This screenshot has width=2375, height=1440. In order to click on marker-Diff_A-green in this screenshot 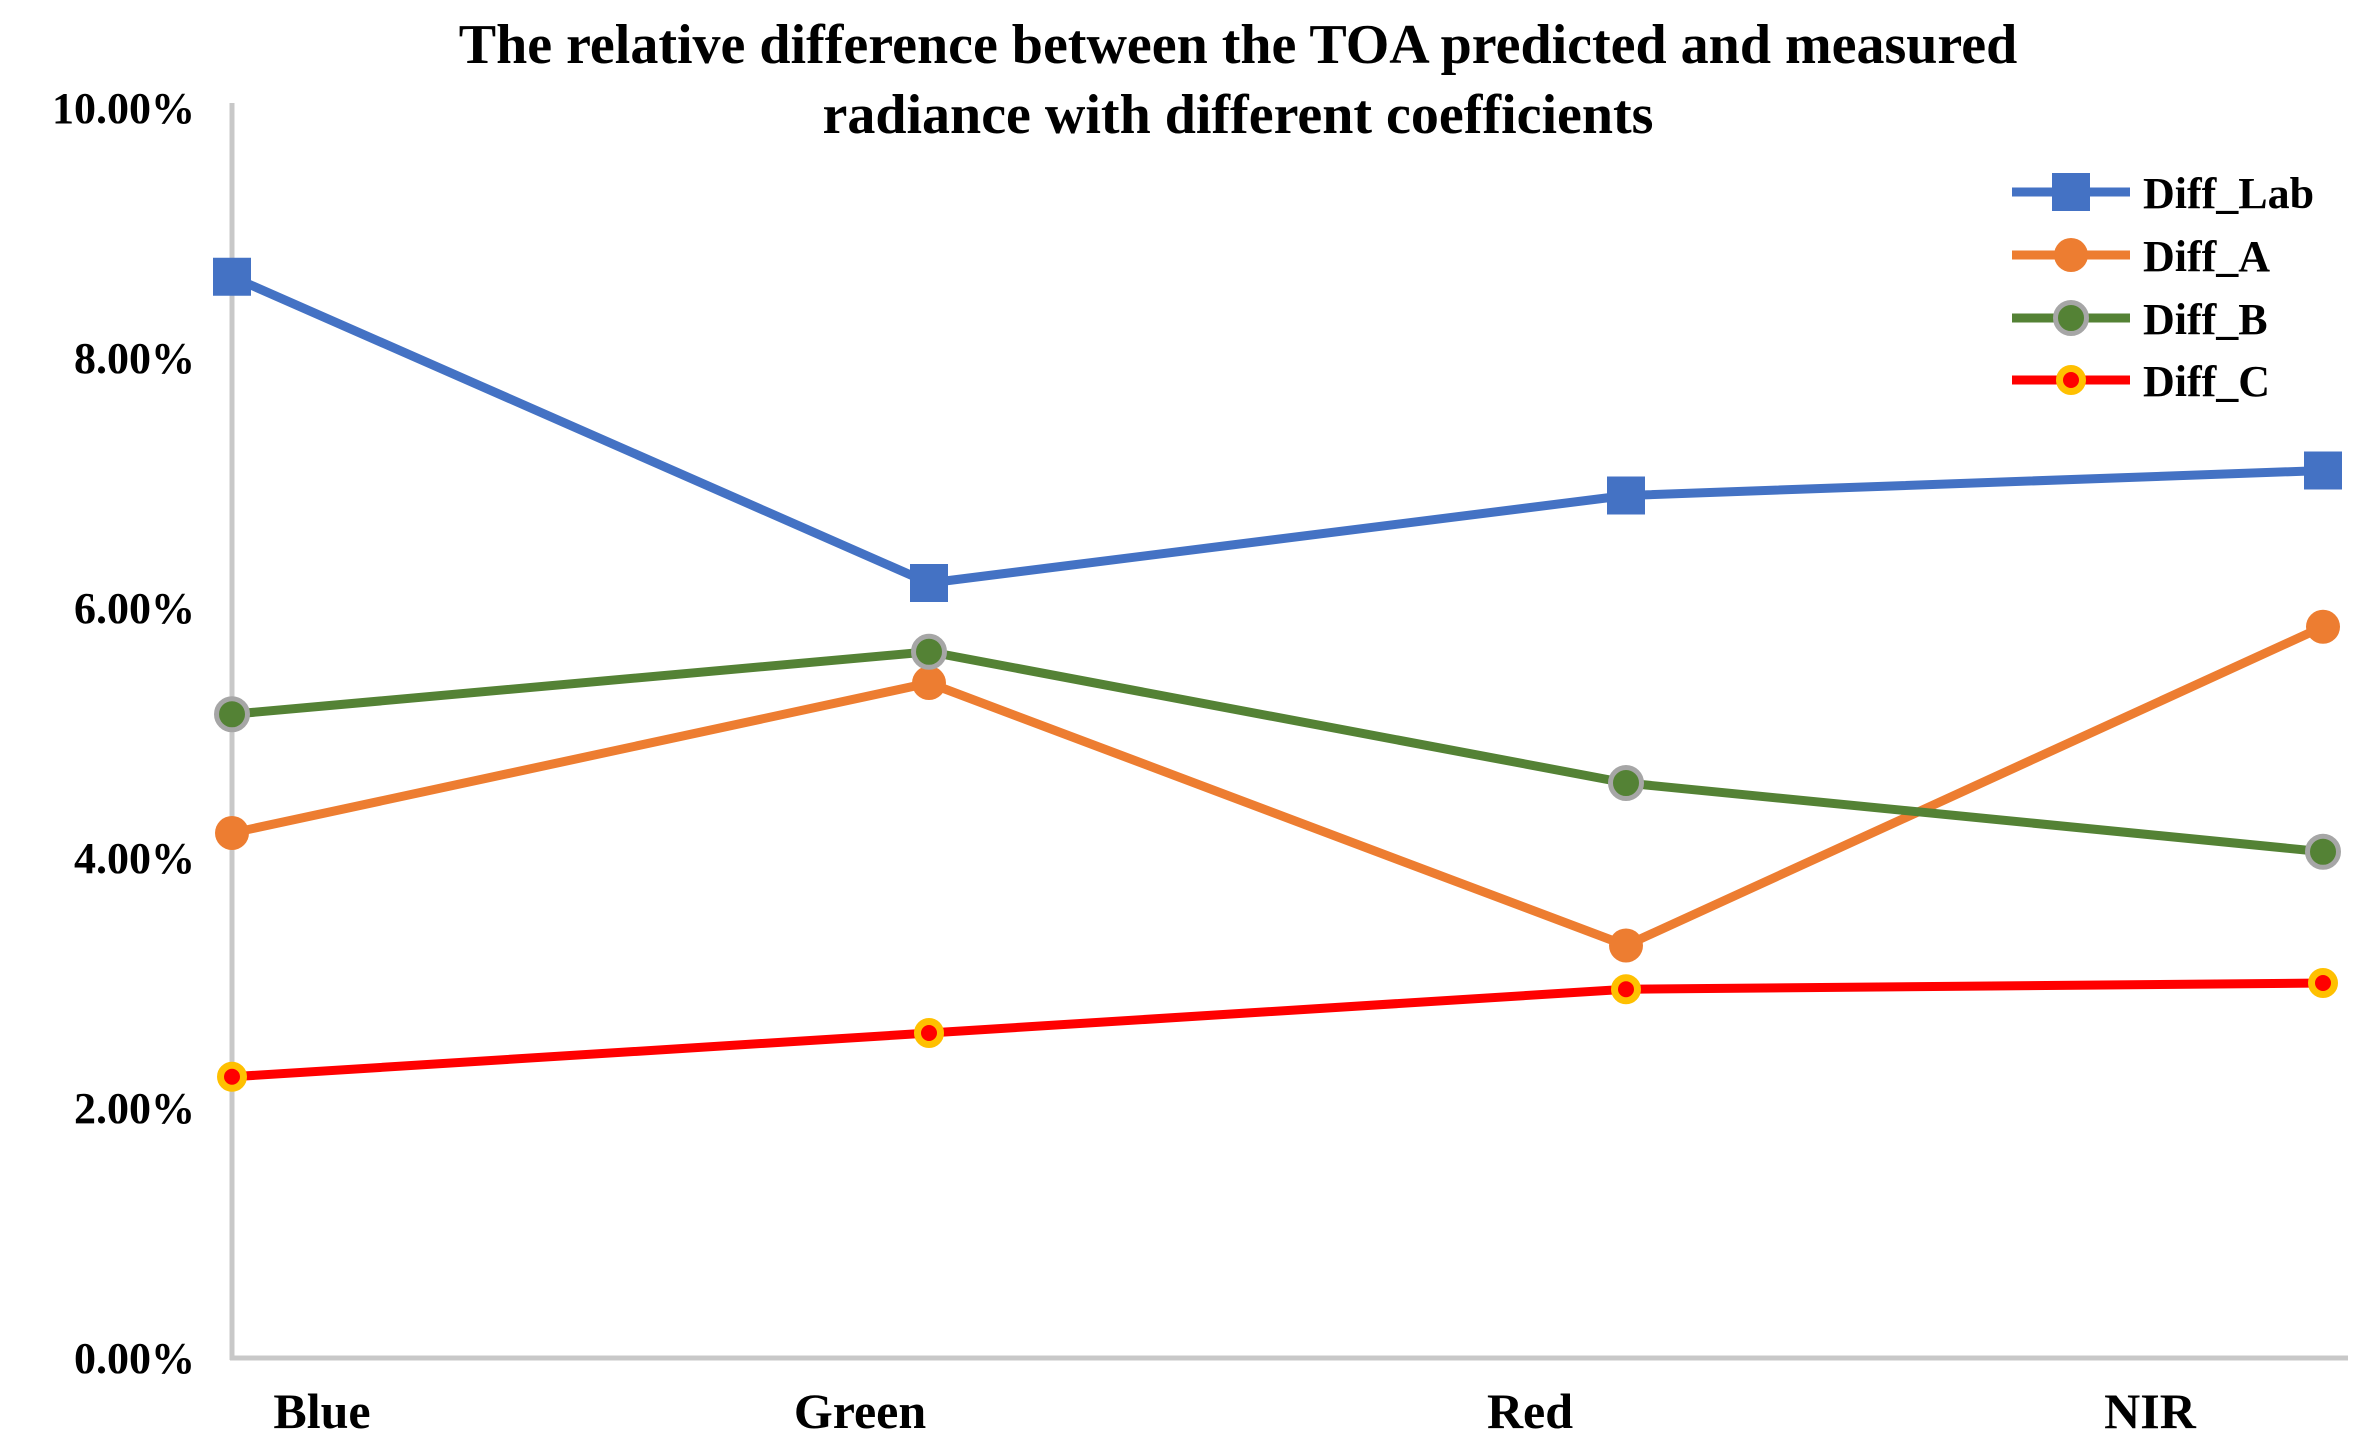, I will do `click(929, 683)`.